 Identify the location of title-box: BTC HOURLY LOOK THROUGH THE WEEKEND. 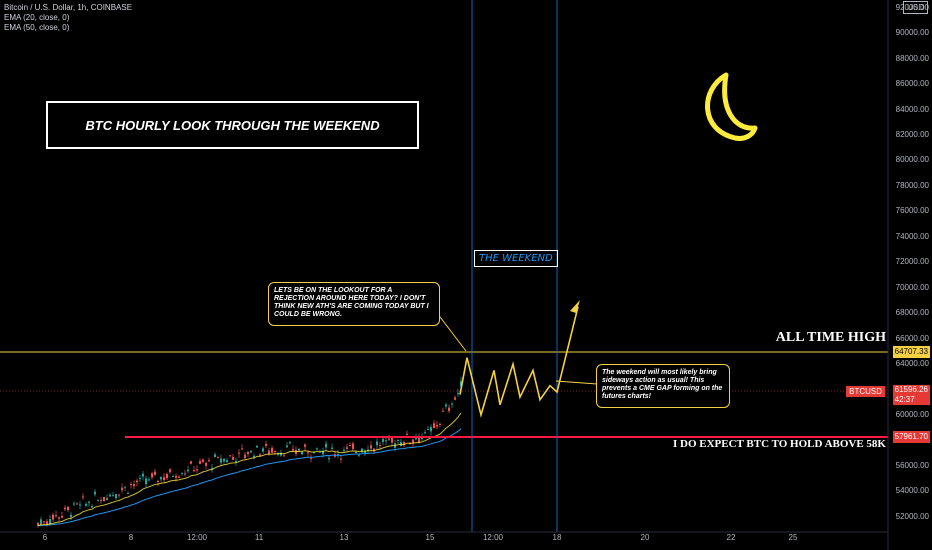
(232, 125).